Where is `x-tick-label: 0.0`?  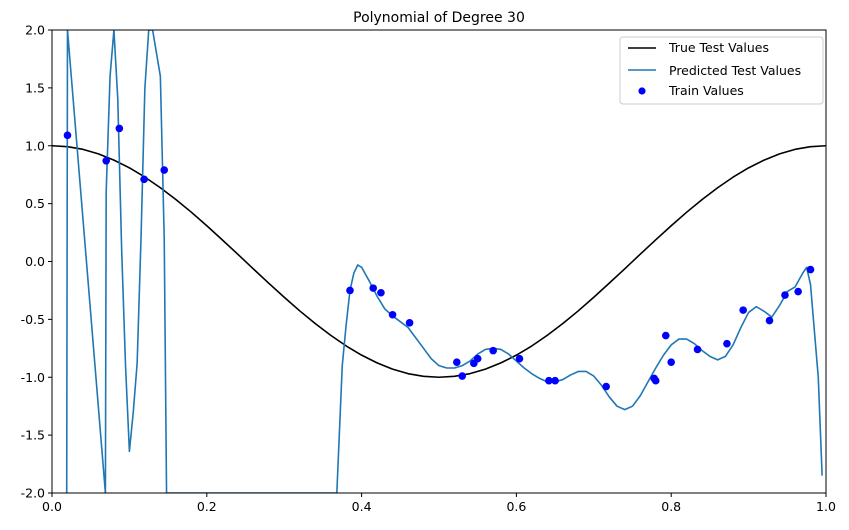 x-tick-label: 0.0 is located at coordinates (52, 506).